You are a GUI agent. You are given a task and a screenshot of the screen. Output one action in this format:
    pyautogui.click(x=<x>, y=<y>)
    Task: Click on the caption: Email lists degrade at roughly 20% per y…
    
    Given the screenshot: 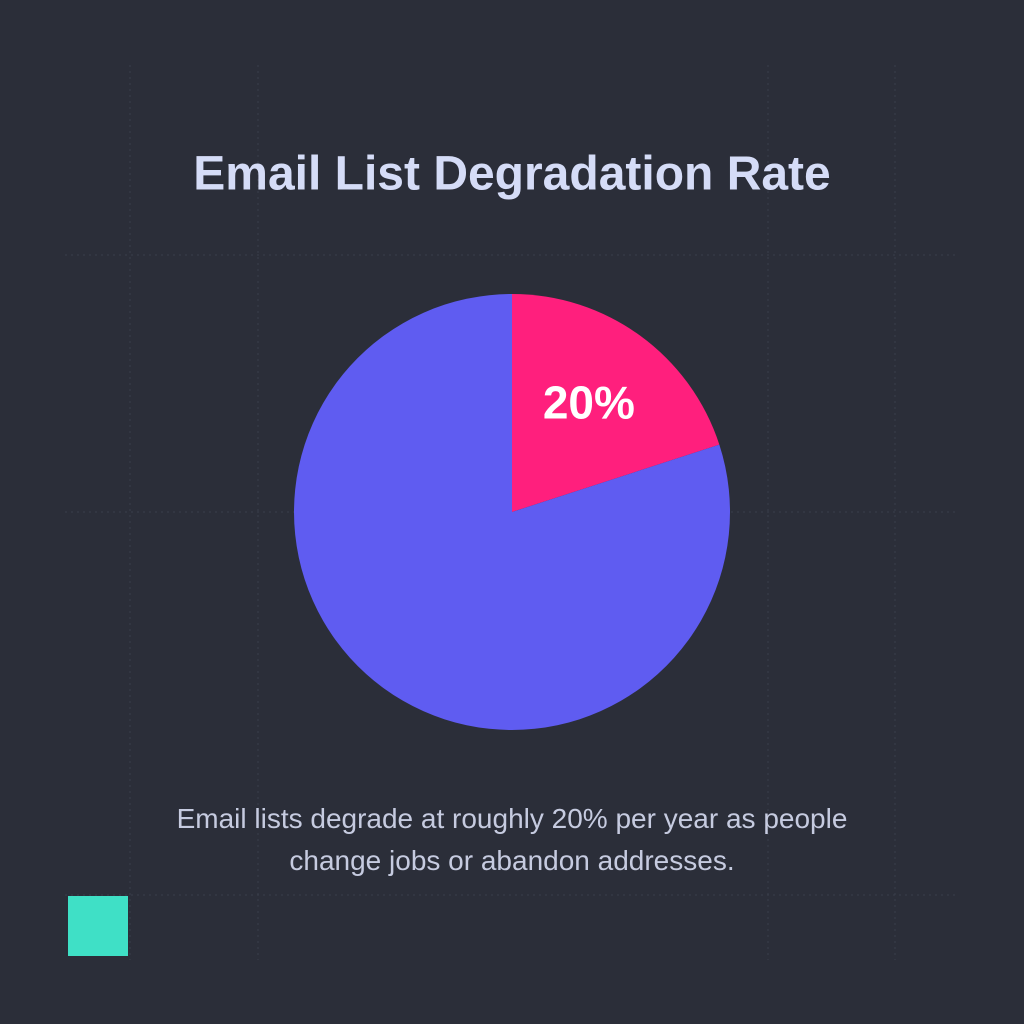 What is the action you would take?
    pyautogui.click(x=512, y=839)
    